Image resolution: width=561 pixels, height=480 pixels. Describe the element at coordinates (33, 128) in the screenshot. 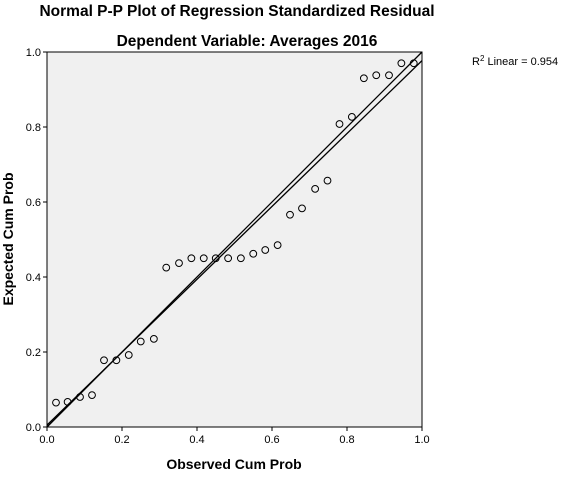

I see `y-tick-label: 0.8` at that location.